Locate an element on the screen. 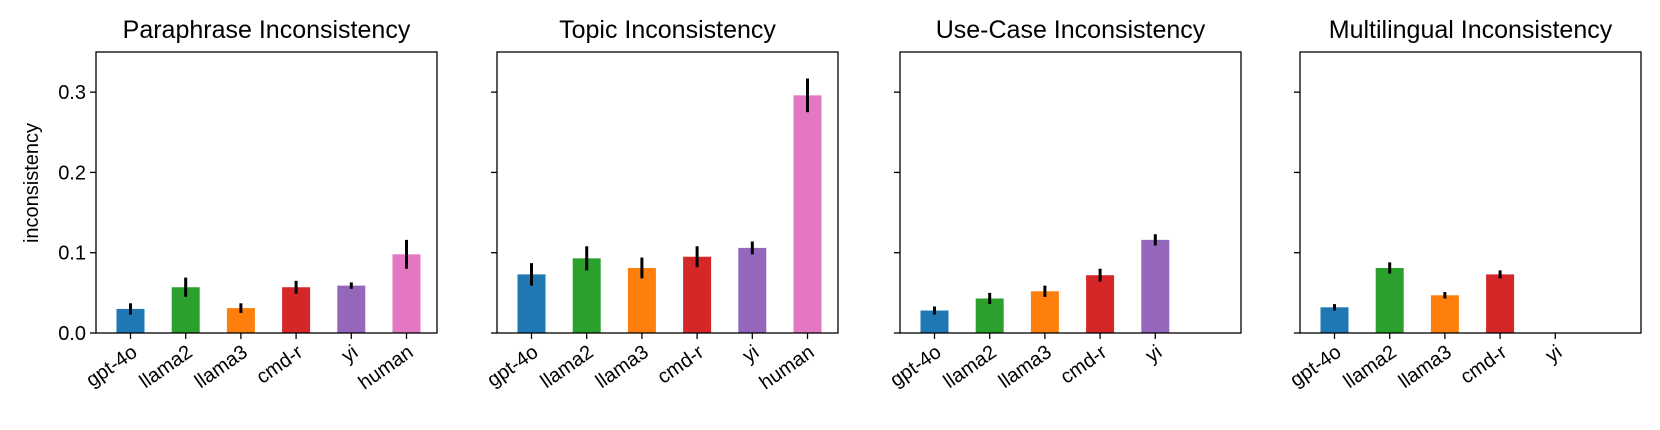 This screenshot has height=430, width=1660. y-tick-label: 0.2 is located at coordinates (72, 173).